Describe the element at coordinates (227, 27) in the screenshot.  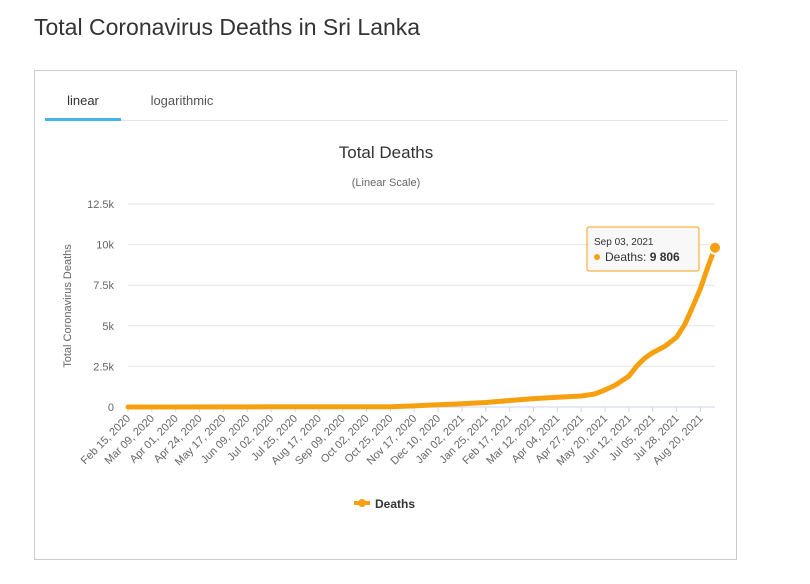
I see `page-title: Total Coronavirus Deaths in Sri Lanka` at that location.